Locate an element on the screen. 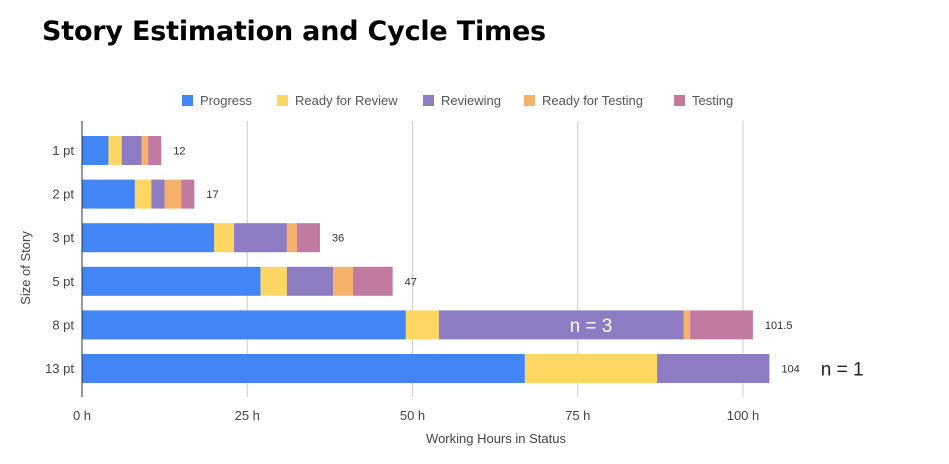 The image size is (949, 464). data-label-total: 47 is located at coordinates (411, 282).